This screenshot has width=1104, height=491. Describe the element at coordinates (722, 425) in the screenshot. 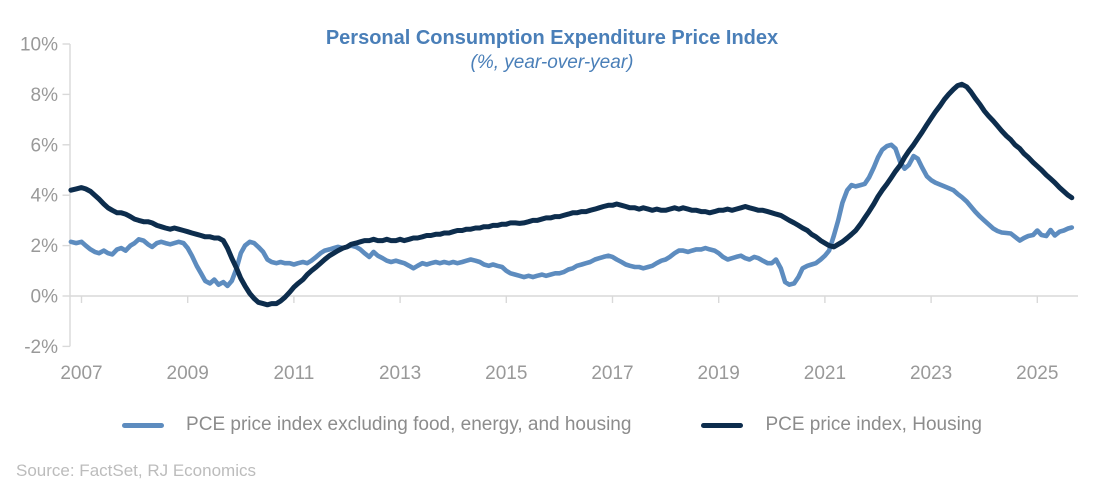

I see `legend-swatch-pce-housing-icon` at that location.